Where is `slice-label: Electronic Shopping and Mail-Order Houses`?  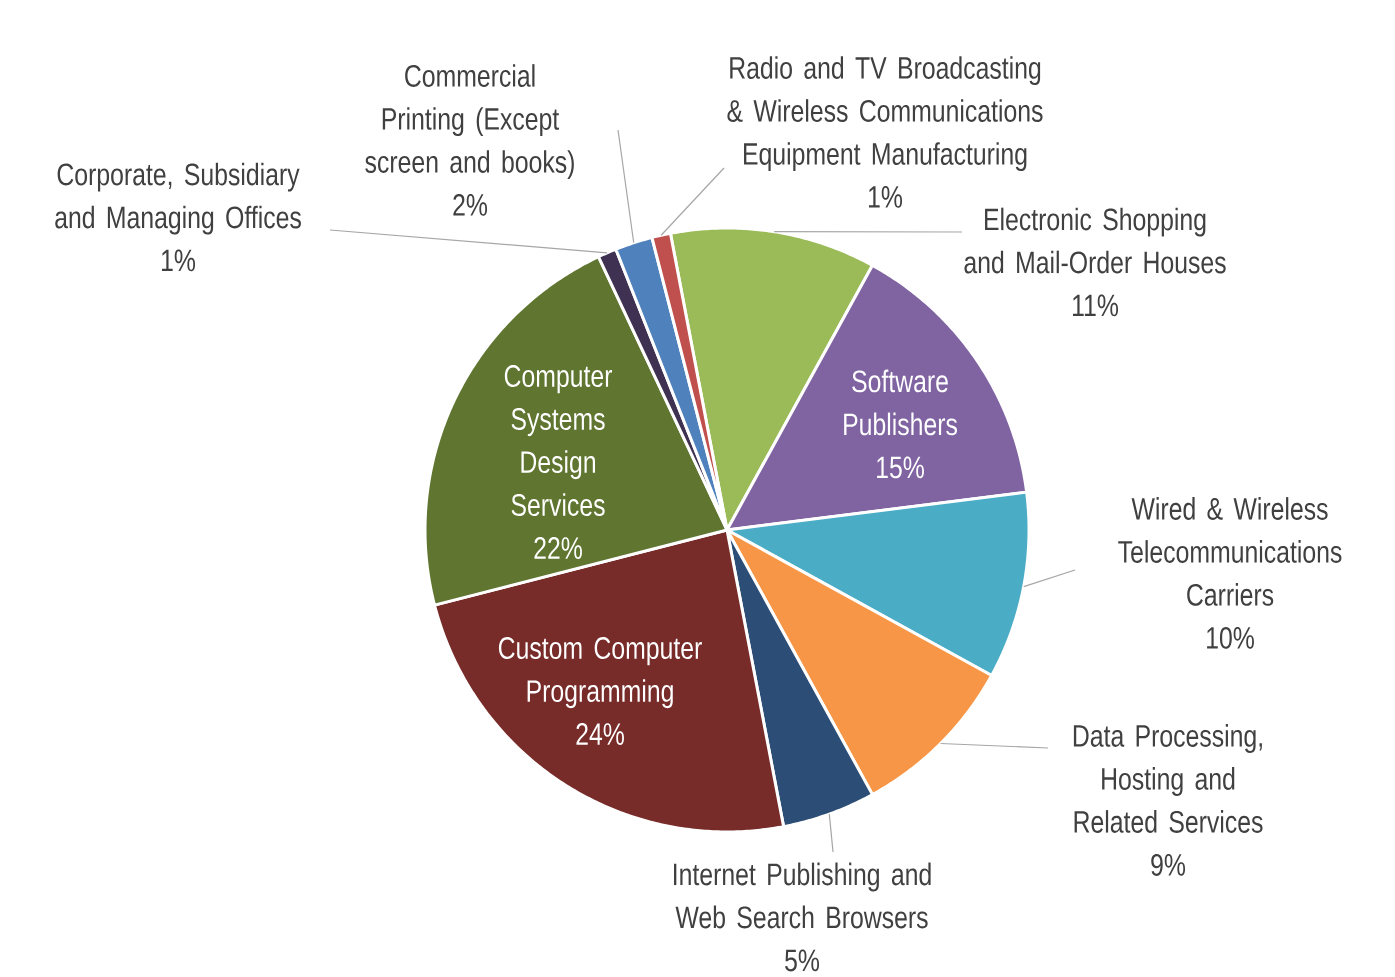
slice-label: Electronic Shopping and Mail-Order Houses is located at coordinates (1095, 240).